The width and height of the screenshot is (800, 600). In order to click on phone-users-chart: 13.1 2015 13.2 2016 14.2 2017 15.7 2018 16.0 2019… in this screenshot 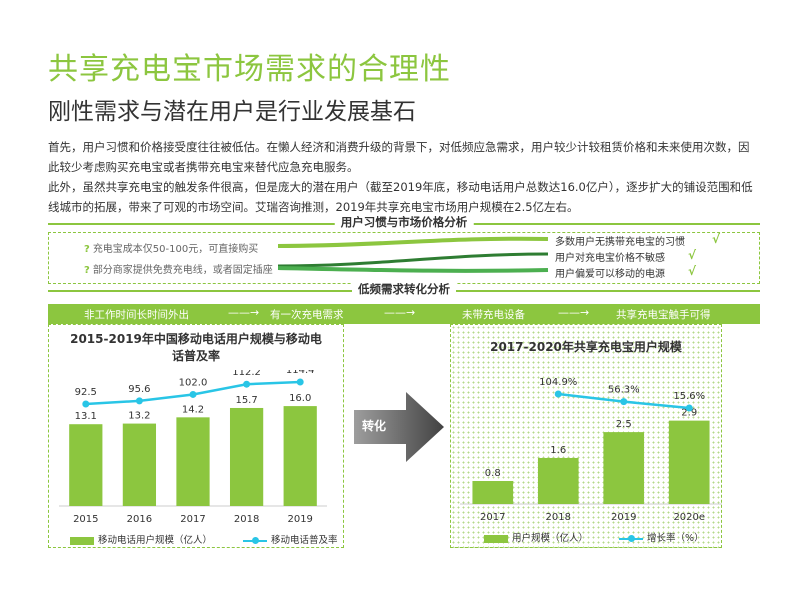, I will do `click(193, 447)`.